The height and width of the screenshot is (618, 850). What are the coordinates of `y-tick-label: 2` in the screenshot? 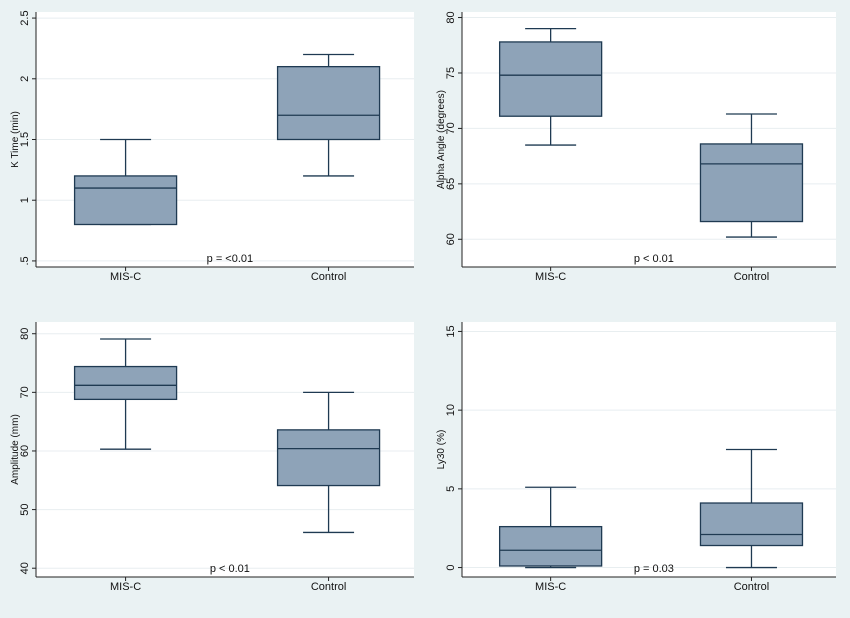 It's located at (25, 79).